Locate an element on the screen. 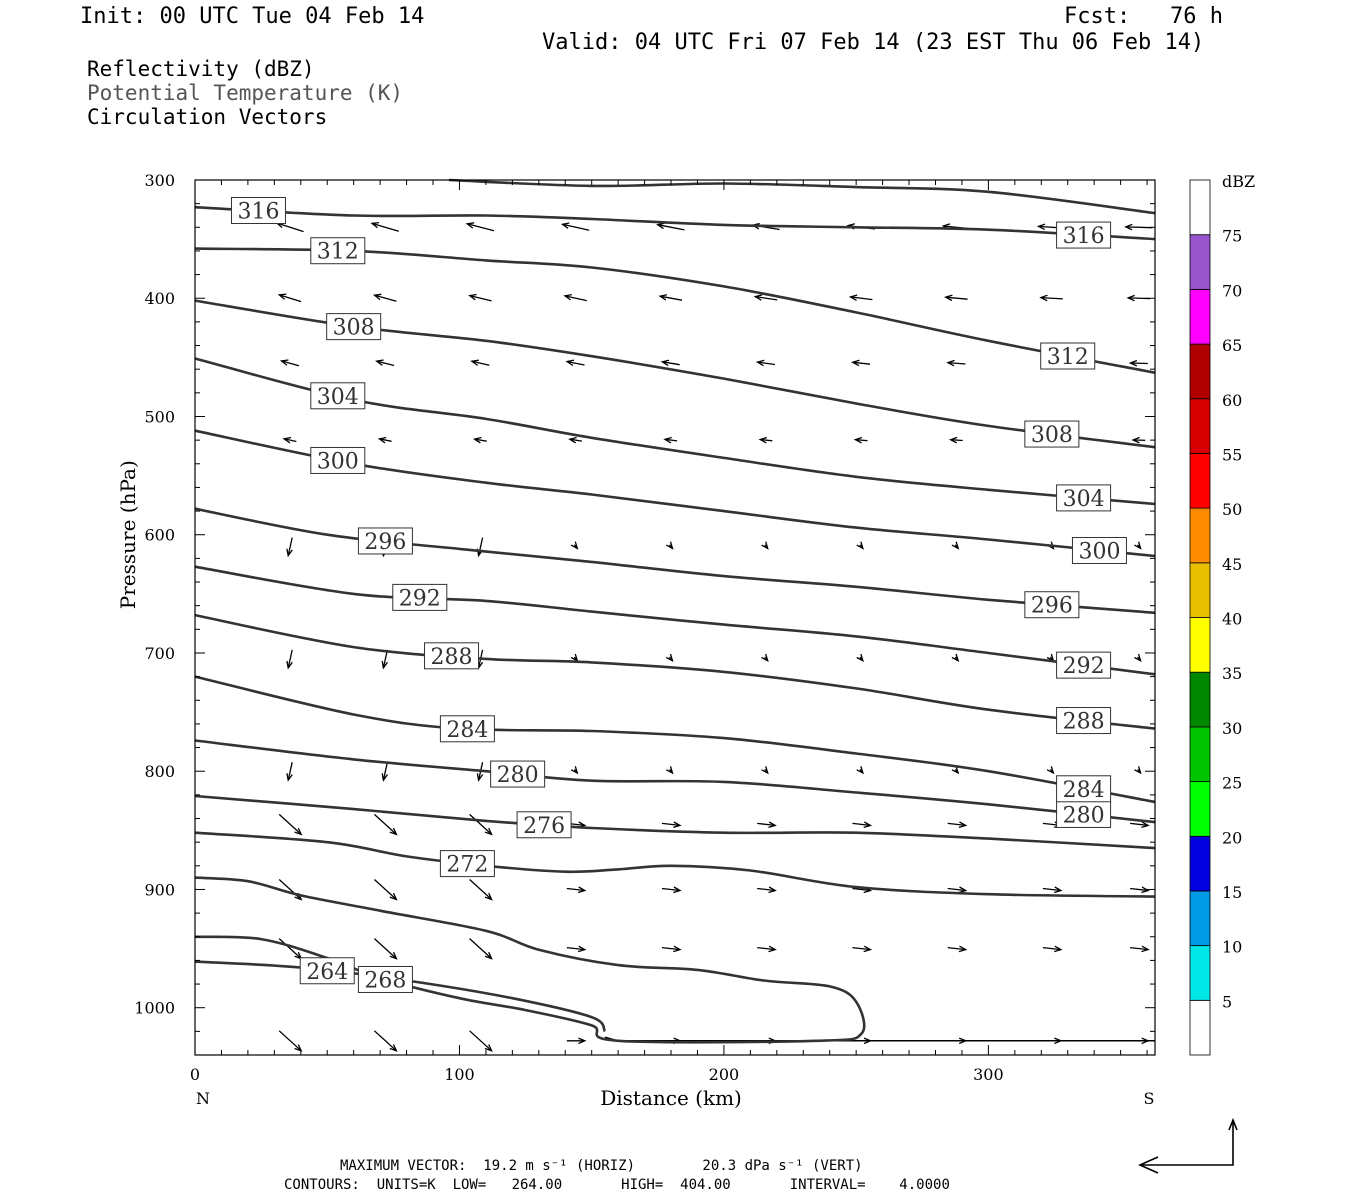 The height and width of the screenshot is (1200, 1350). x-tick-label: 200 is located at coordinates (724, 1074).